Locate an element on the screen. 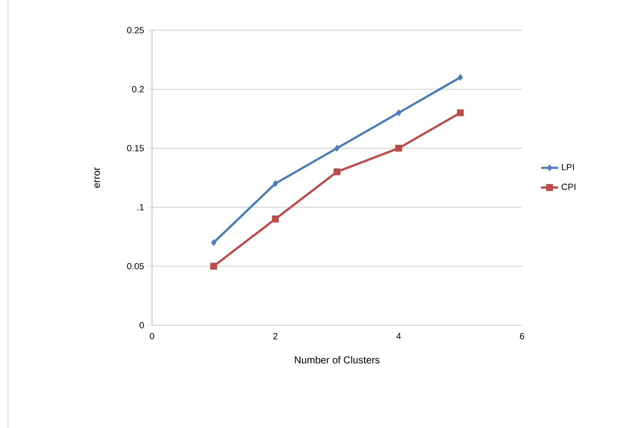  y-tick-label: 0.2 is located at coordinates (138, 89).